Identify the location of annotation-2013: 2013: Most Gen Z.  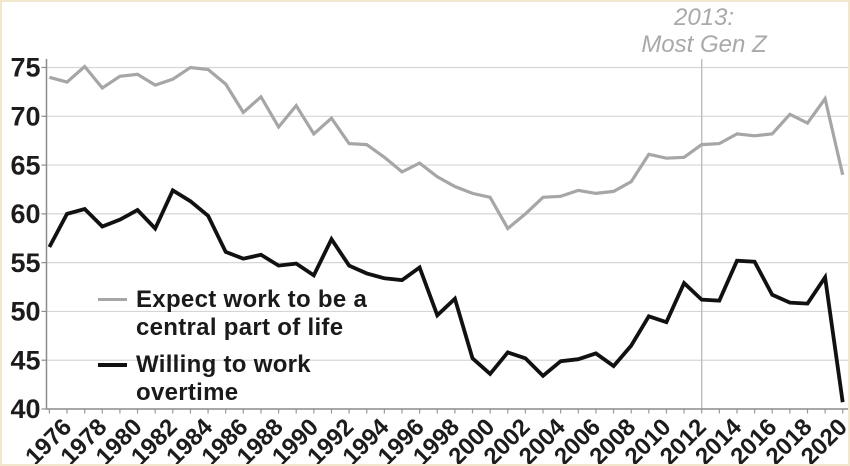
(703, 31).